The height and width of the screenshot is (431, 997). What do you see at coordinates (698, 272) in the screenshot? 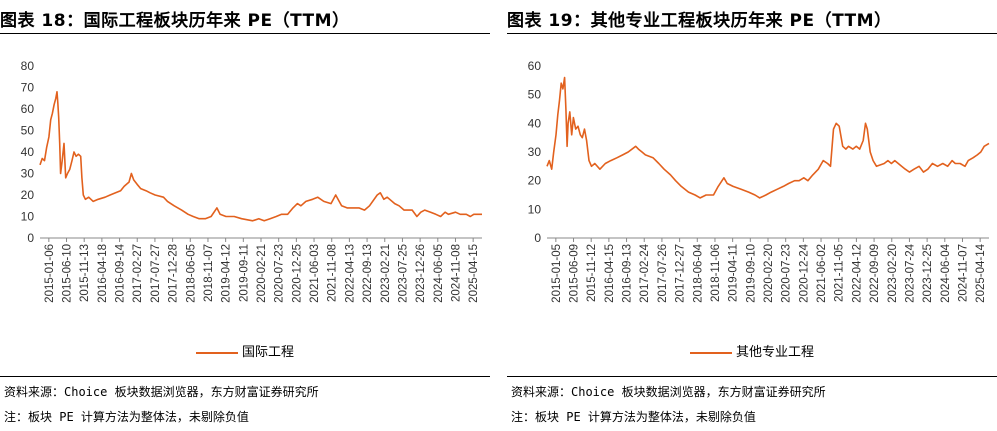
I see `x-tick-label: 2018-06-04` at bounding box center [698, 272].